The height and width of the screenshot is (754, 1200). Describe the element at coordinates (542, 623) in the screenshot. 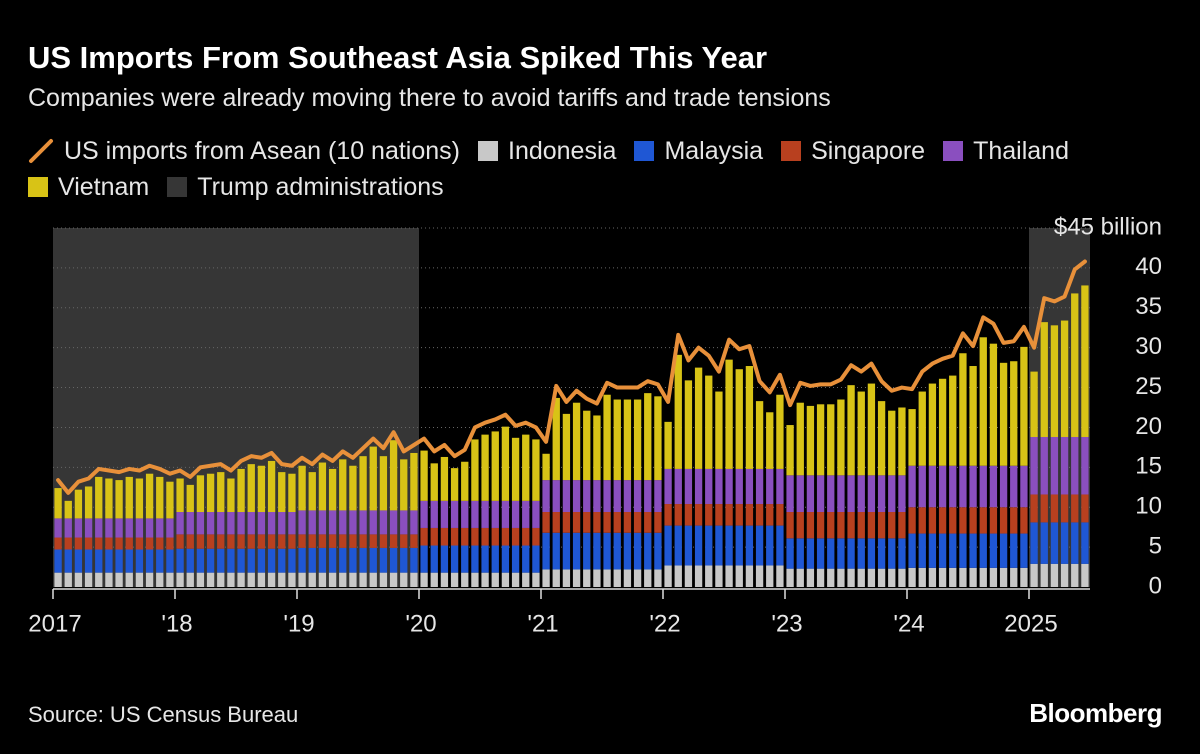

I see `x-tick-label: '21` at that location.